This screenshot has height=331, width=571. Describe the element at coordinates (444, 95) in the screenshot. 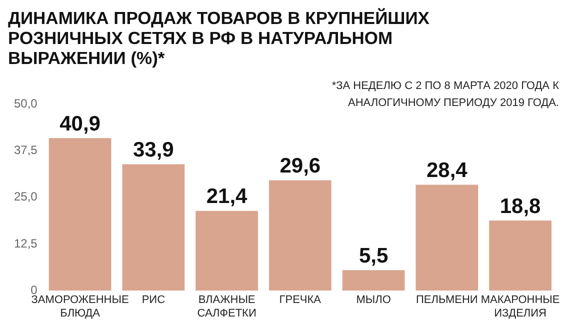

I see `annotation: *ЗА НЕДЕЛЮ С 2 ПО 8 МАРТА 2020 ГОДА К АНАЛОГИЧНОМУ ПЕРИОДУ 2019 ГОДА.` at that location.